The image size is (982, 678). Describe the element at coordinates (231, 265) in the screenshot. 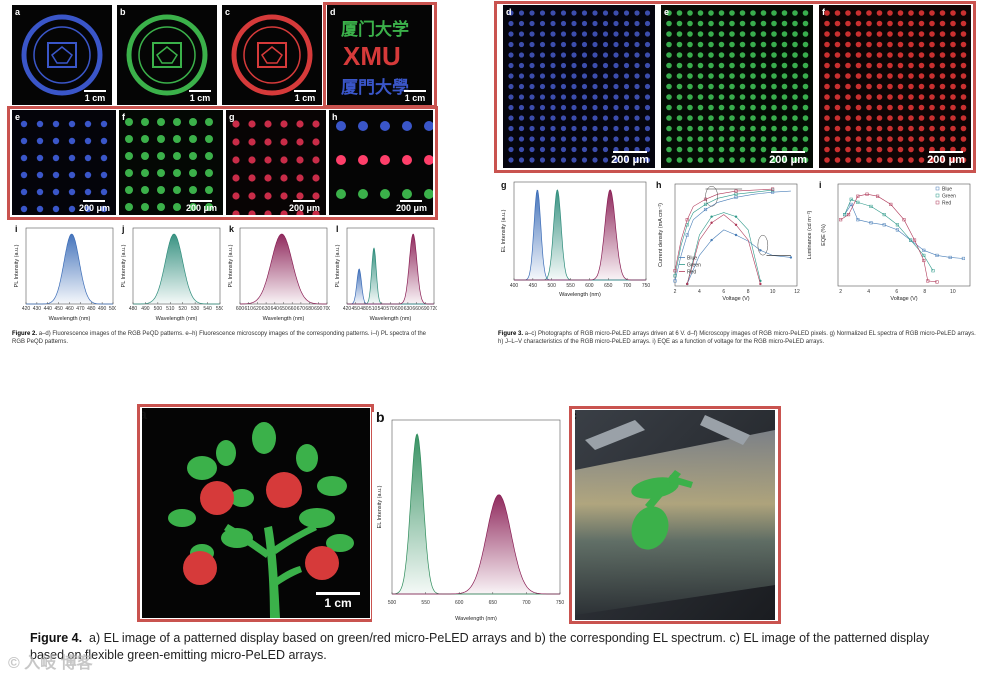

I see `y-axis-label: PL Intensity (a.u.)` at that location.